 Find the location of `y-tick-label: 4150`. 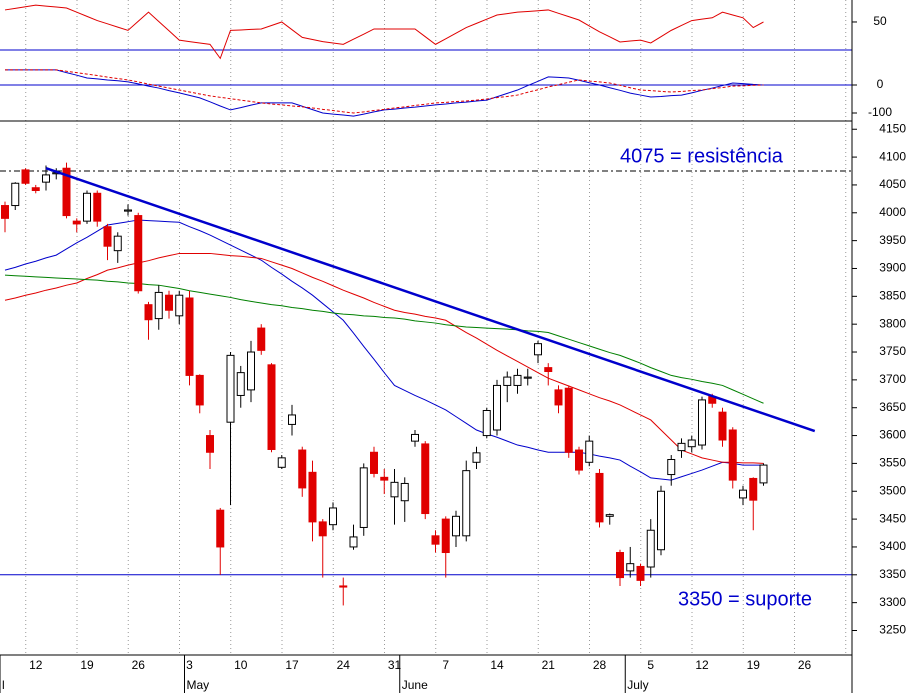

y-tick-label: 4150 is located at coordinates (892, 128).